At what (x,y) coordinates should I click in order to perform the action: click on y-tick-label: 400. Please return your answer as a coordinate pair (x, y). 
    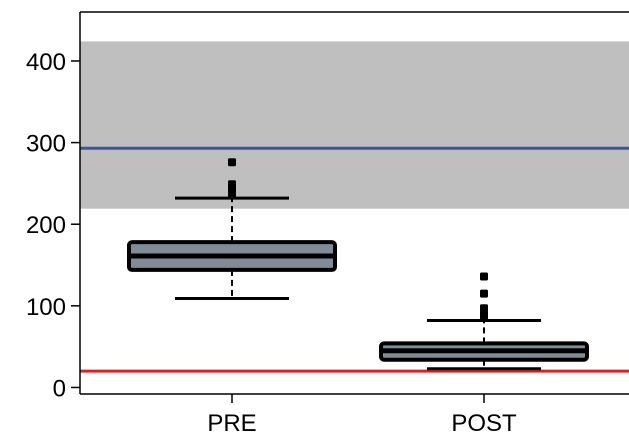
    Looking at the image, I should click on (46, 62).